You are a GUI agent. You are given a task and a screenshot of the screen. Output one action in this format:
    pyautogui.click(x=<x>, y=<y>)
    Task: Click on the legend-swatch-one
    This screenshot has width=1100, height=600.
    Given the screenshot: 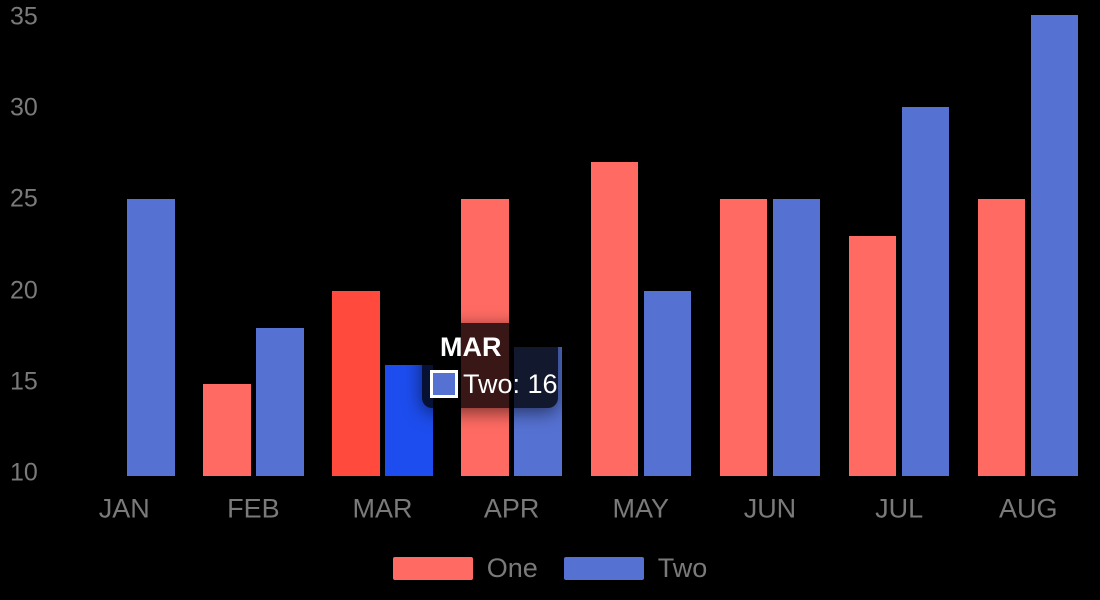 What is the action you would take?
    pyautogui.click(x=432, y=568)
    